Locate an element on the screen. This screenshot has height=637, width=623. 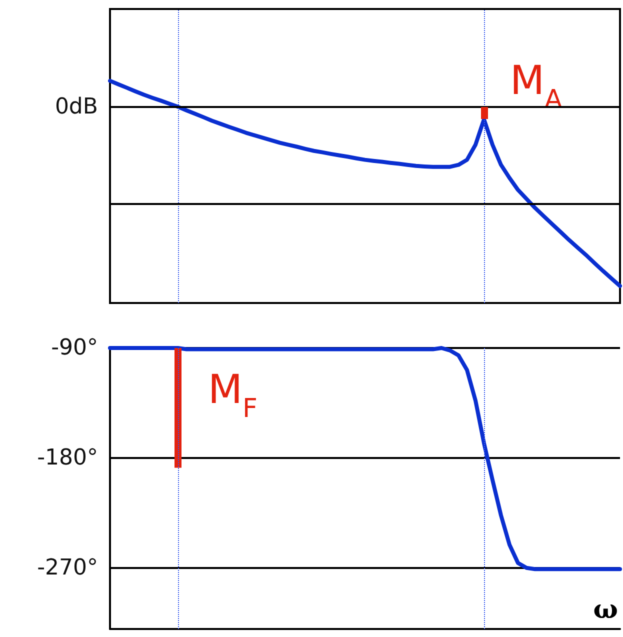
y-tick-label: -270° is located at coordinates (67, 567).